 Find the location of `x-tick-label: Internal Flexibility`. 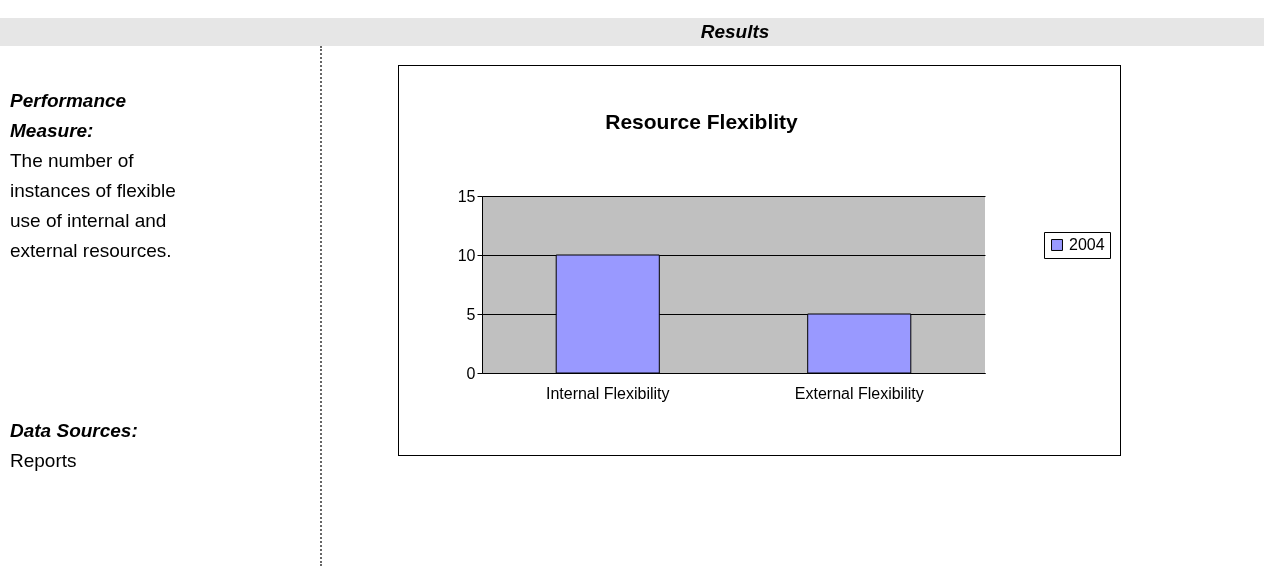

x-tick-label: Internal Flexibility is located at coordinates (607, 393).